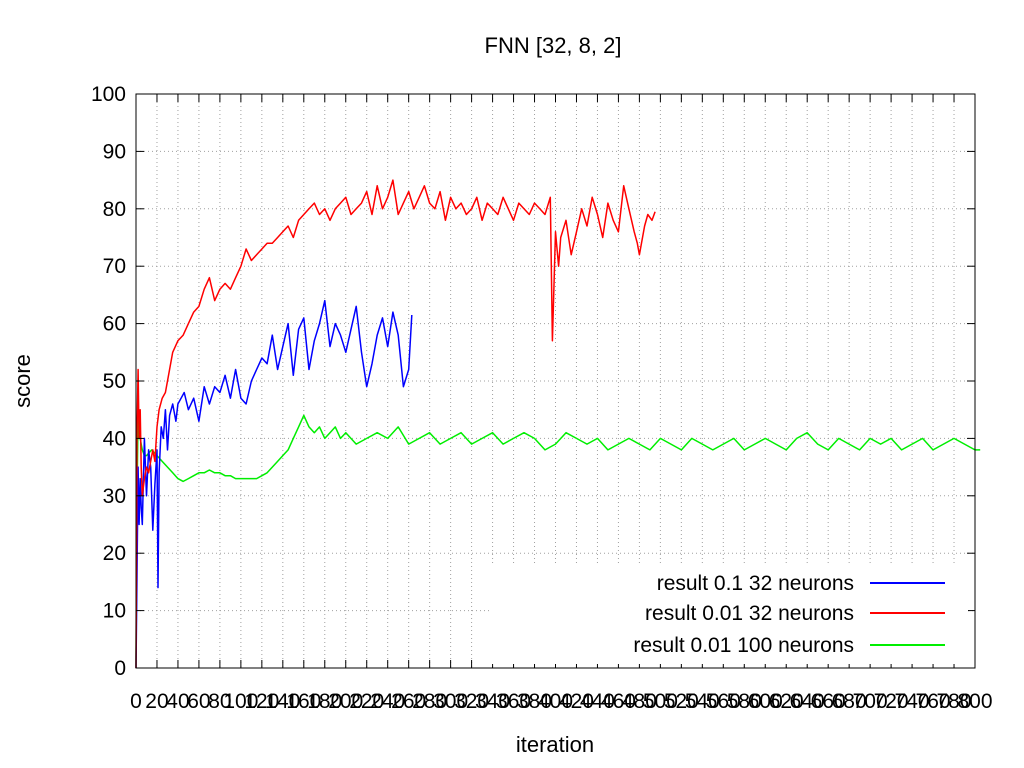 The width and height of the screenshot is (1024, 768). Describe the element at coordinates (755, 583) in the screenshot. I see `legend-label: result 0.1 32 neurons` at that location.